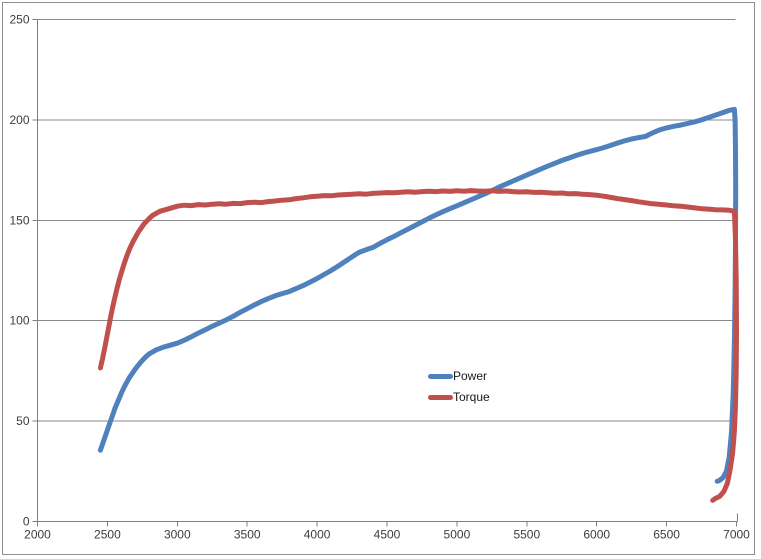 The image size is (761, 559). I want to click on x-tick-label-3500: 3500, so click(247, 535).